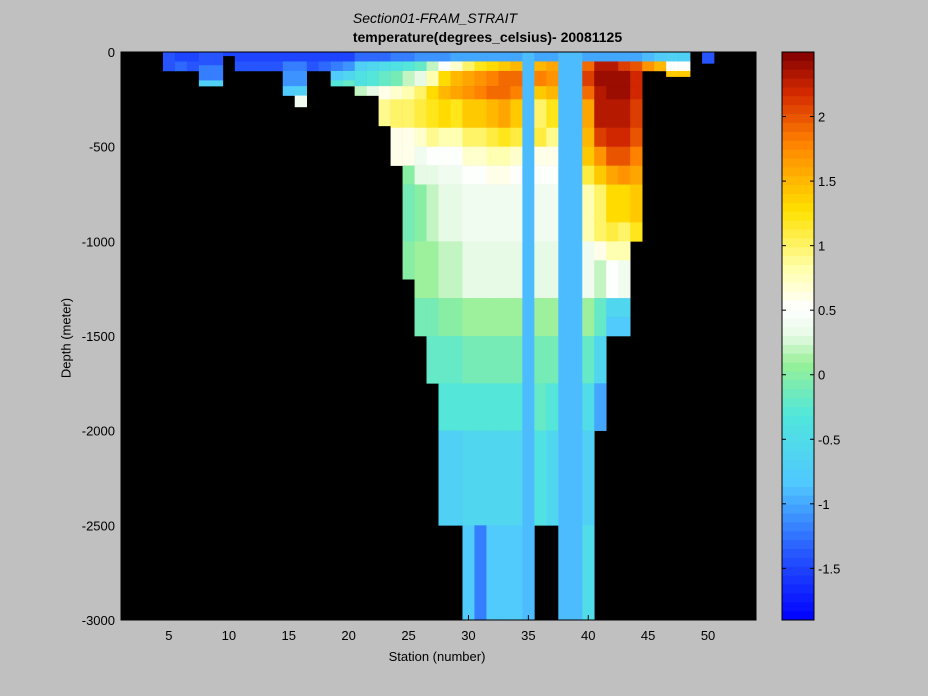 The image size is (928, 696). I want to click on colorbar-tick-label: 1, so click(821, 246).